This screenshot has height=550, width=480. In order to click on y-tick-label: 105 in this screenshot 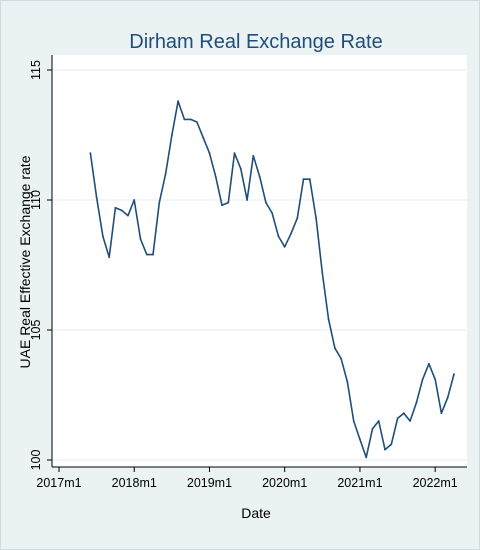, I will do `click(36, 330)`.